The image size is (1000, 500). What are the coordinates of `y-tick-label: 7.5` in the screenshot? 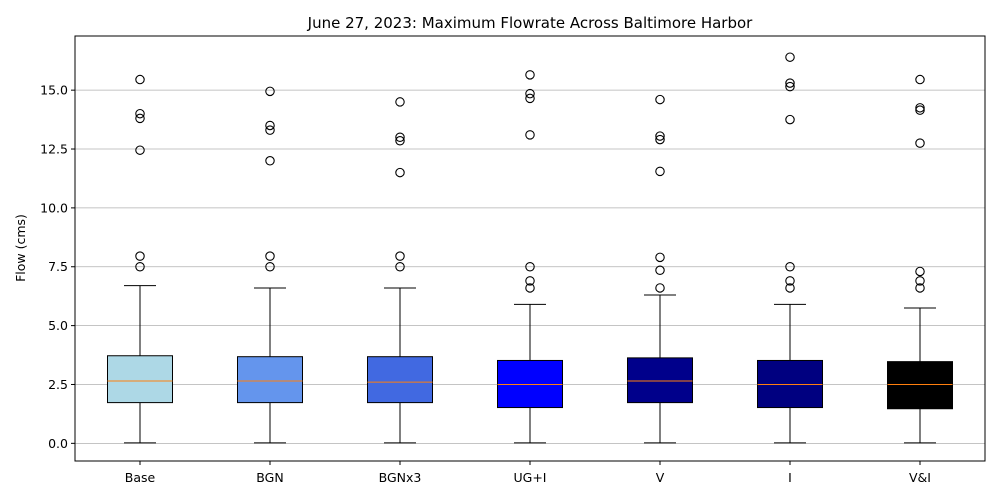 It's located at (58, 266).